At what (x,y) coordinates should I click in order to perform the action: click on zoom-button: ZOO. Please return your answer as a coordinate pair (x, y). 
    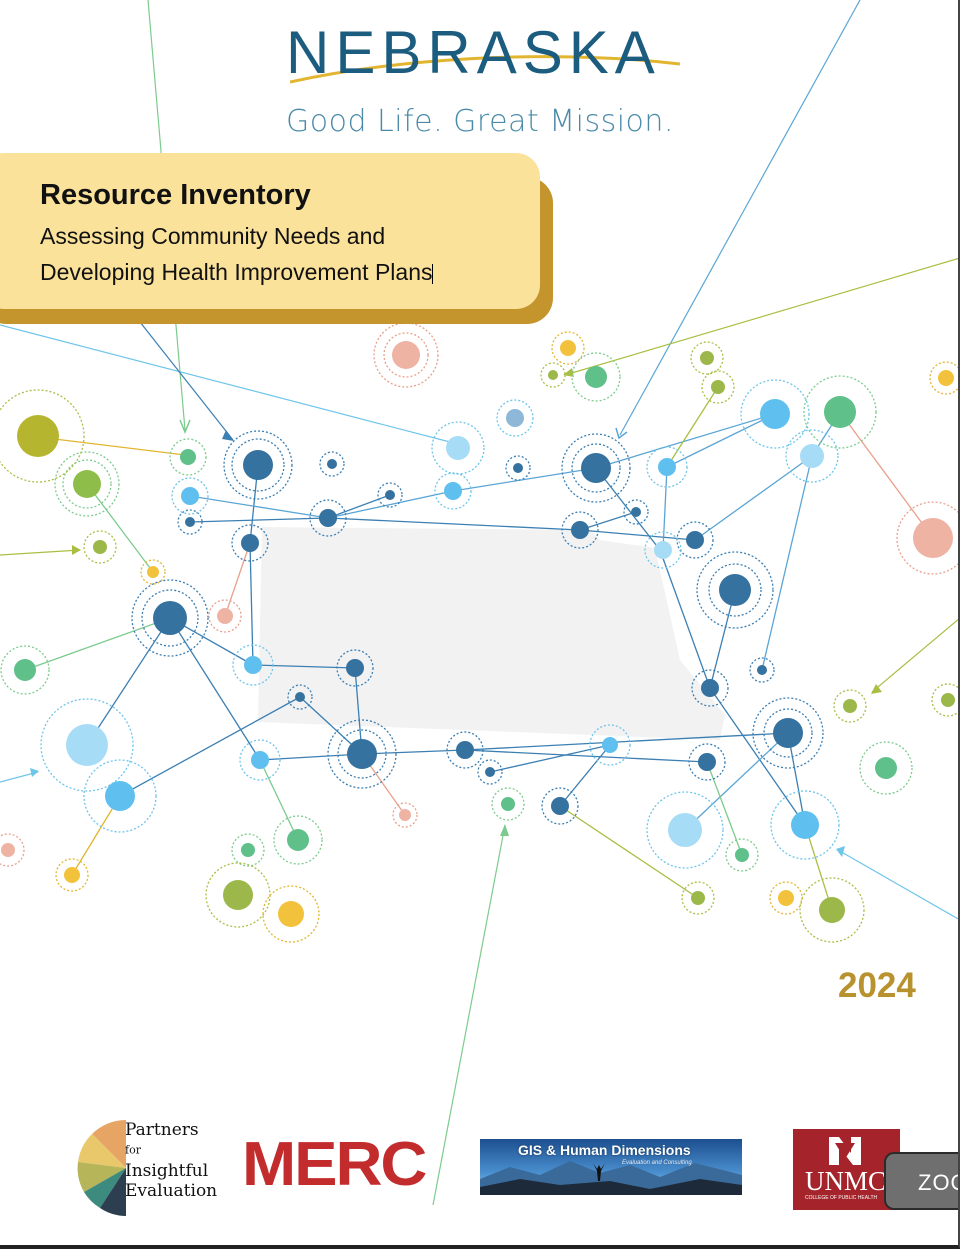
    Looking at the image, I should click on (922, 1181).